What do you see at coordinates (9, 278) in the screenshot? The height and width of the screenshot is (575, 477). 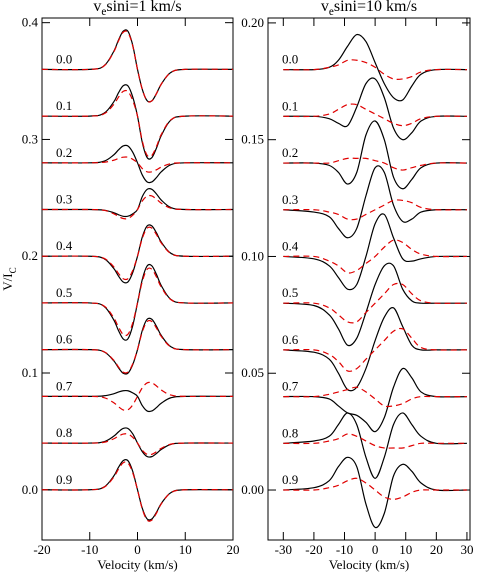 I see `y-axis-label: V/IC` at bounding box center [9, 278].